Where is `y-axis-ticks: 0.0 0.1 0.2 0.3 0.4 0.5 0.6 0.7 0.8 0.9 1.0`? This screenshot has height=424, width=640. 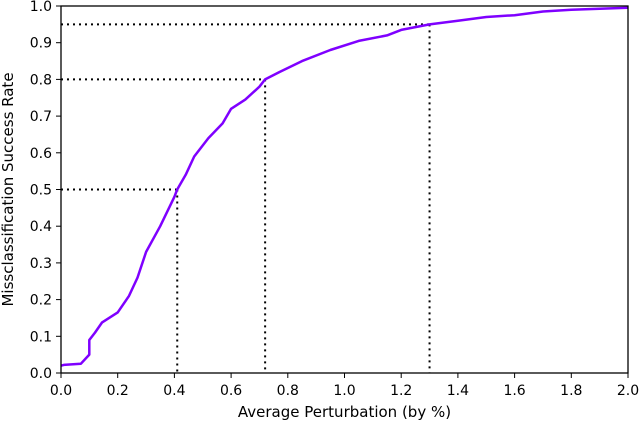 y-axis-ticks: 0.0 0.1 0.2 0.3 0.4 0.5 0.6 0.7 0.8 0.9 1.0 is located at coordinates (45, 191).